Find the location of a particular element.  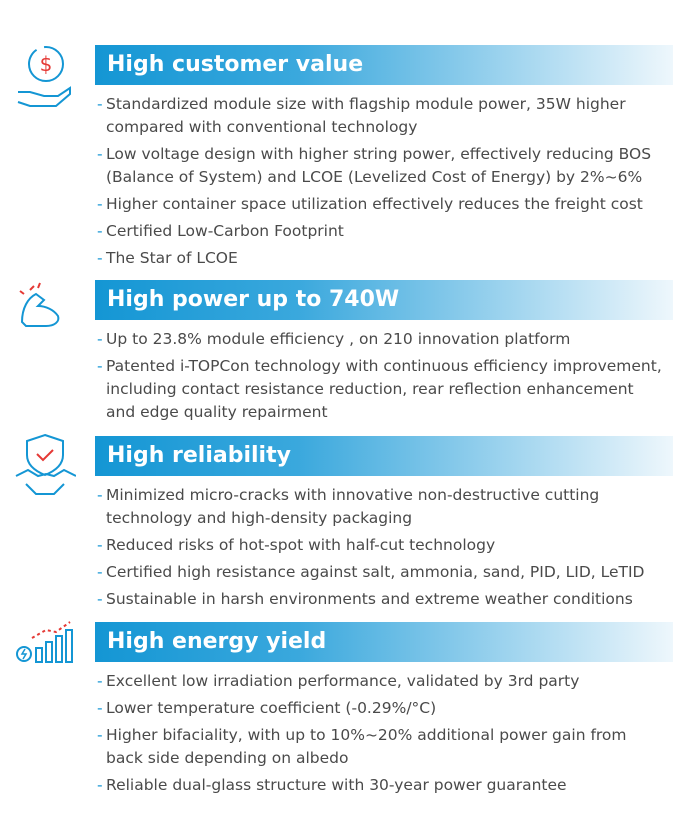

bullet-line: The Star of LCOE is located at coordinates (172, 258).